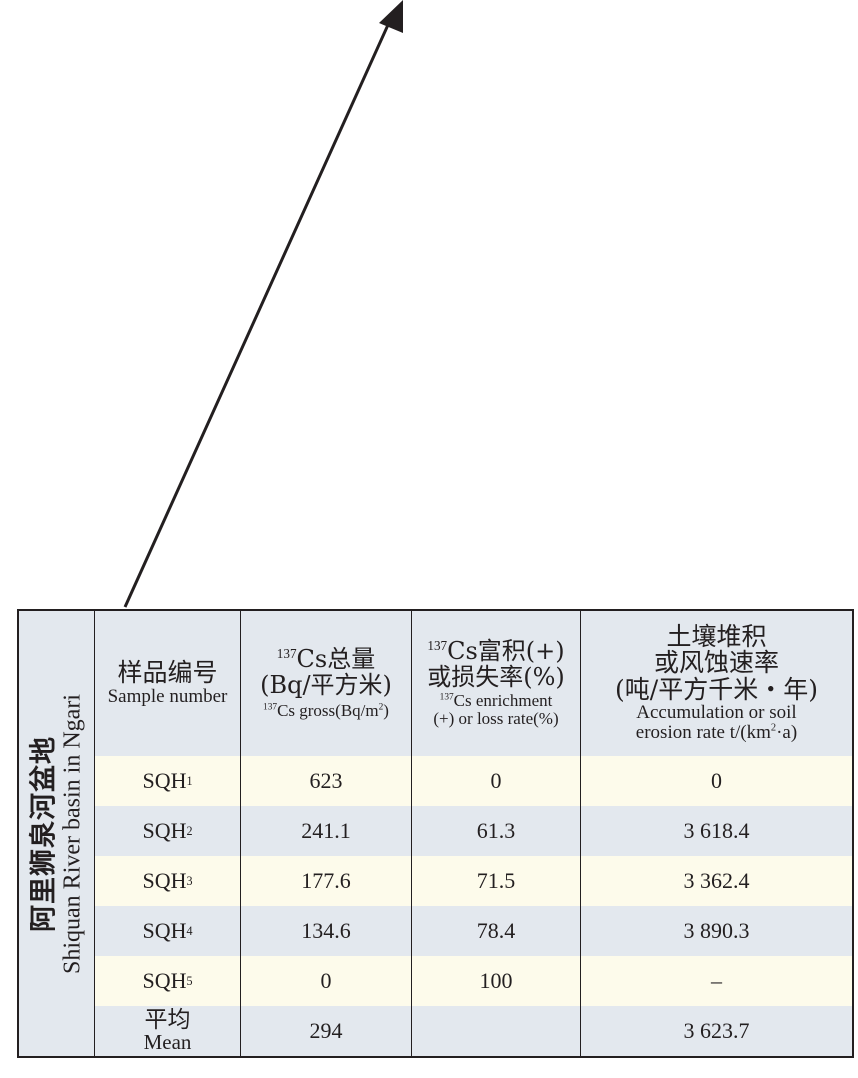 This screenshot has height=1078, width=858. I want to click on header-gross-zh-title: 137Cs总量, so click(326, 658).